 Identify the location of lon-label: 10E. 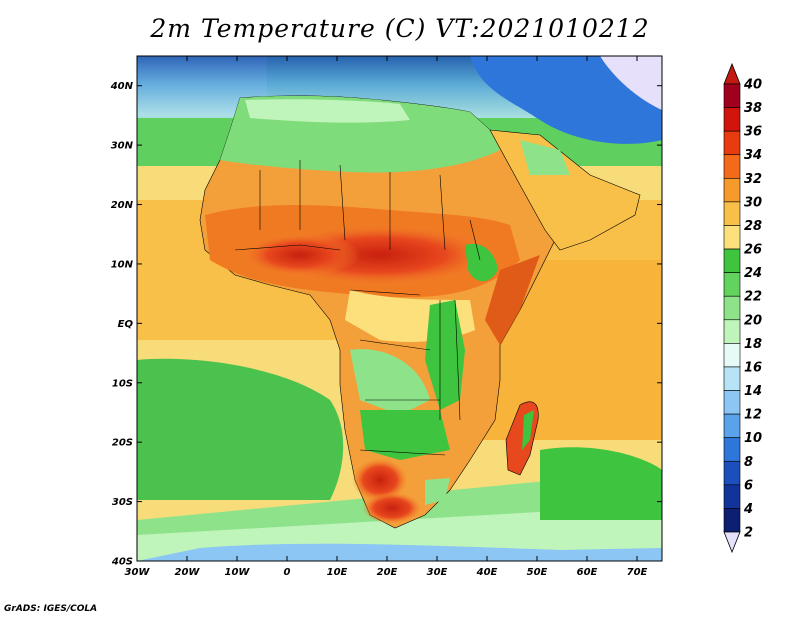
(337, 572).